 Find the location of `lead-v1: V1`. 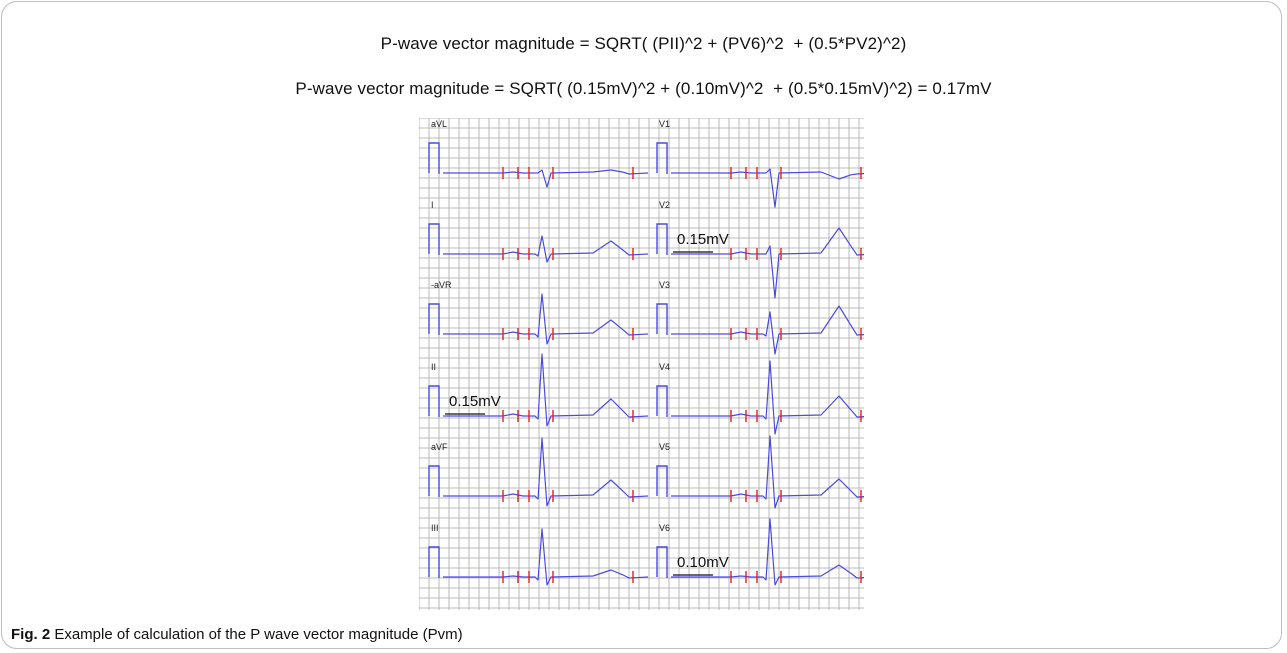

lead-v1: V1 is located at coordinates (760, 163).